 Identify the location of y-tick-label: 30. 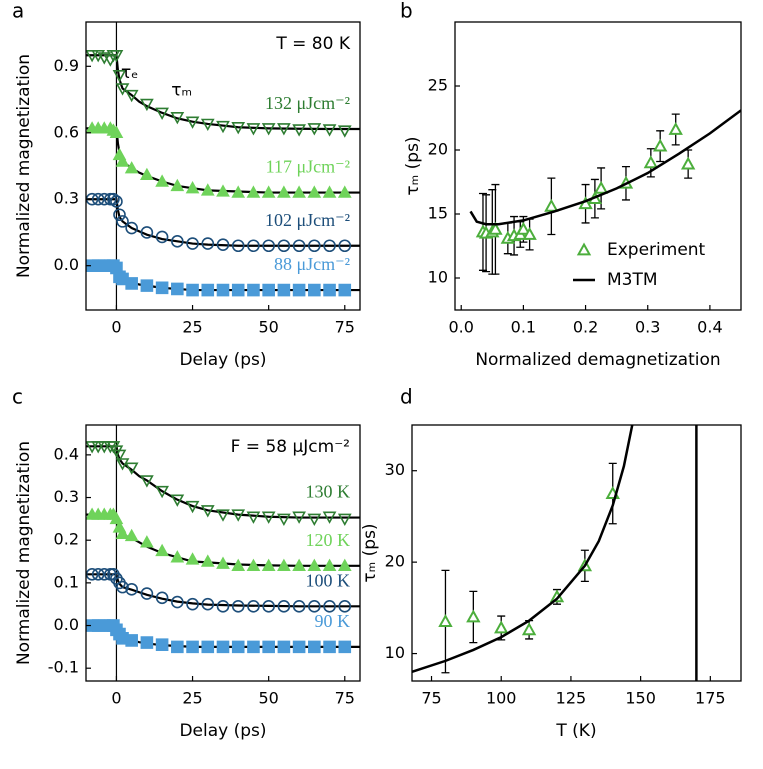
(395, 469).